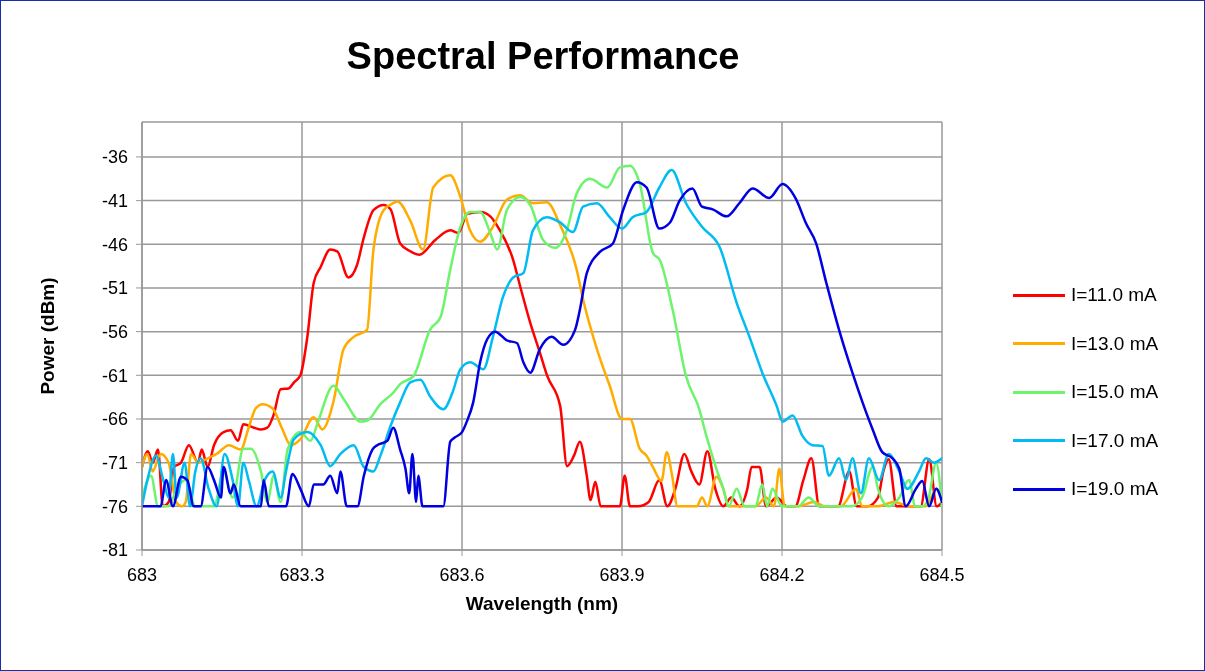 The height and width of the screenshot is (671, 1205). Describe the element at coordinates (542, 603) in the screenshot. I see `x-axis-title: Wavelength (nm)` at that location.